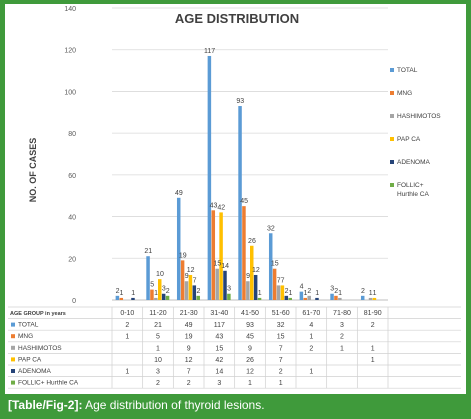 The width and height of the screenshot is (471, 419). What do you see at coordinates (219, 325) in the screenshot?
I see `table-cell: 117` at bounding box center [219, 325].